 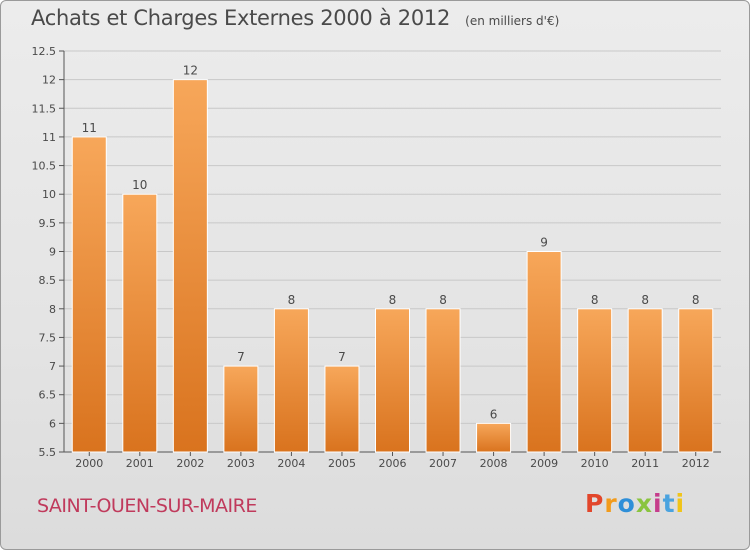 I want to click on proxiti-logo: Proxiti, so click(x=635, y=503).